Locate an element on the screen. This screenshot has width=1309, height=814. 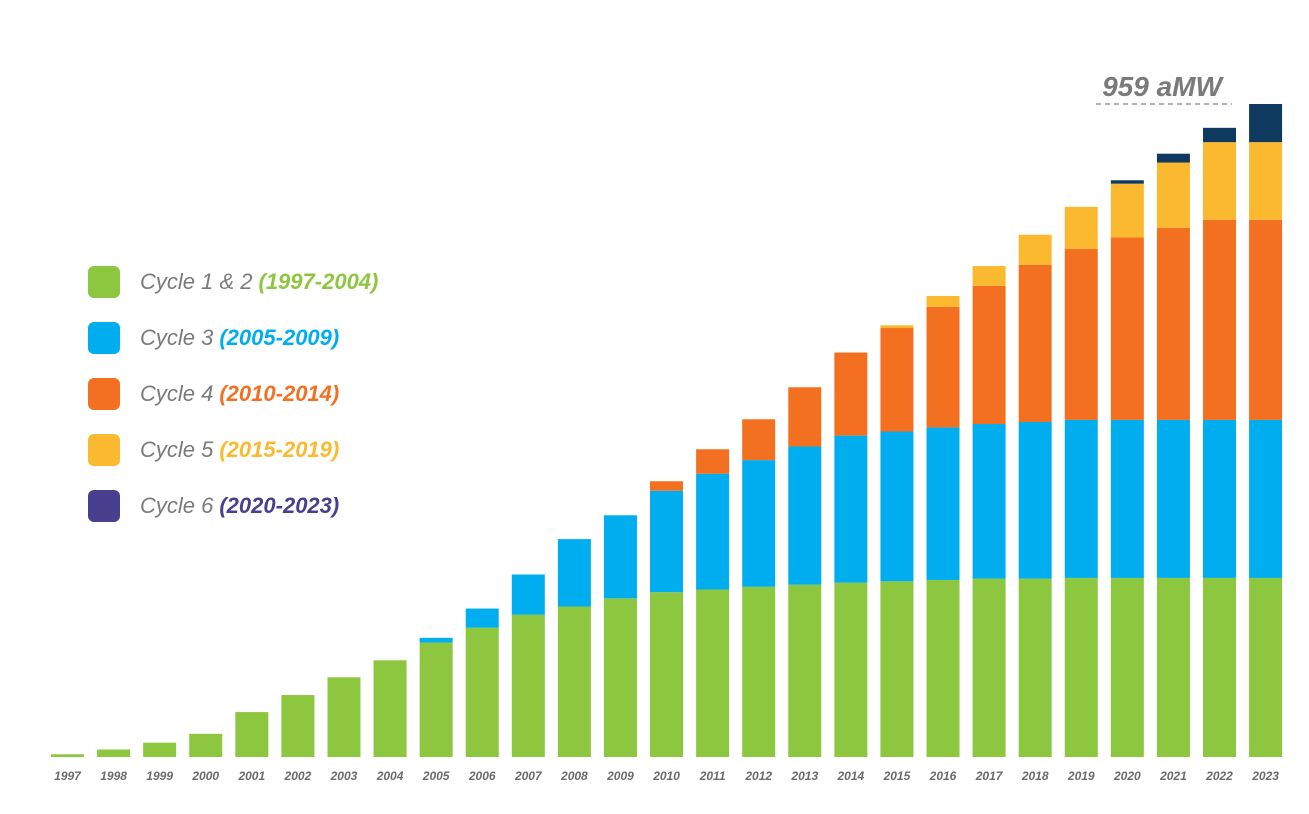
legend-item-cycle-5: Cycle 5 (2015-2019) is located at coordinates (233, 450).